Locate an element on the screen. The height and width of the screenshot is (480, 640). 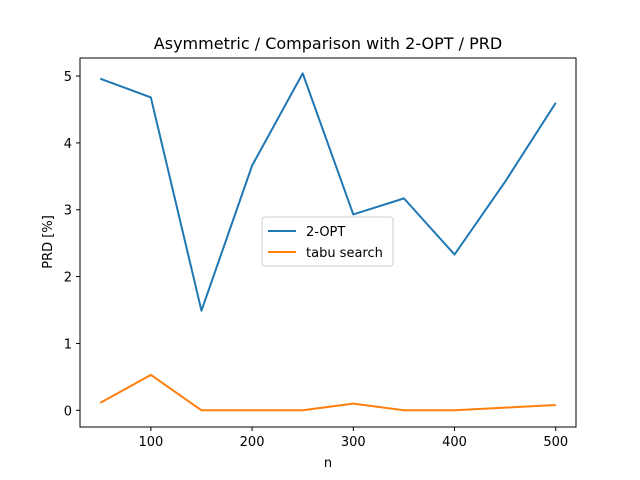
legend-frame is located at coordinates (327, 241).